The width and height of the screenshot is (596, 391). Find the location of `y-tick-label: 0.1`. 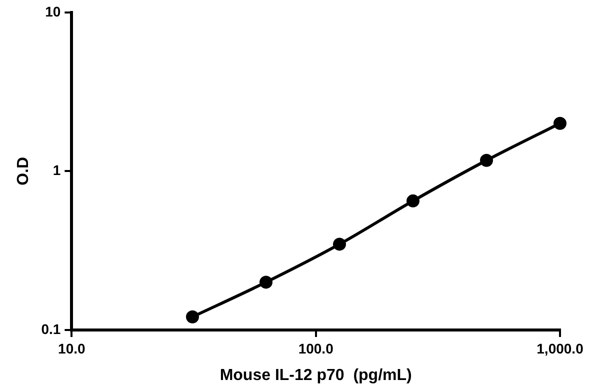

y-tick-label: 0.1 is located at coordinates (51, 328).